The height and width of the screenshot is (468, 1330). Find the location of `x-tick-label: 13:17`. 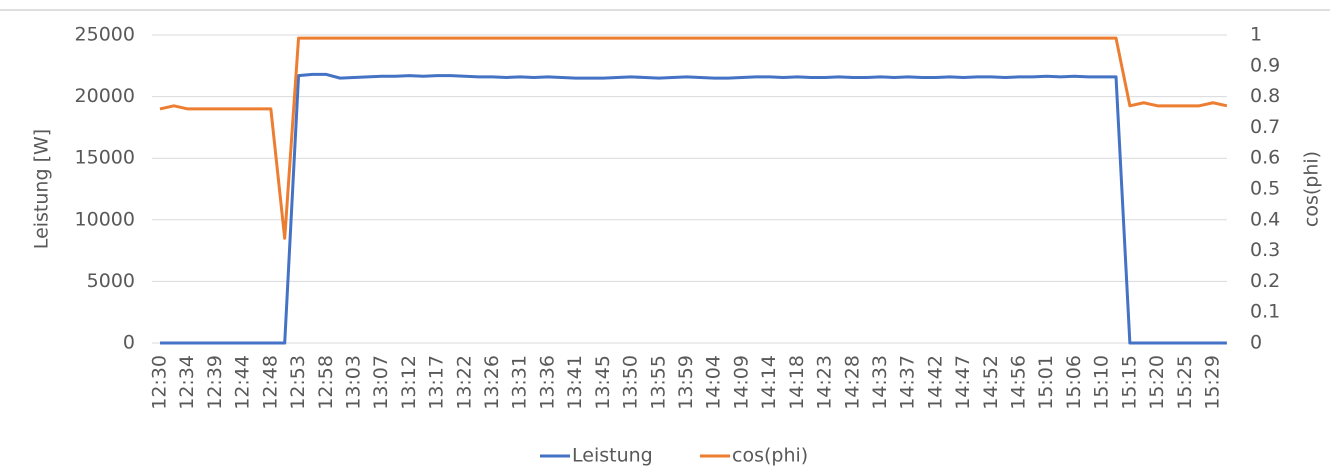

x-tick-label: 13:17 is located at coordinates (437, 382).